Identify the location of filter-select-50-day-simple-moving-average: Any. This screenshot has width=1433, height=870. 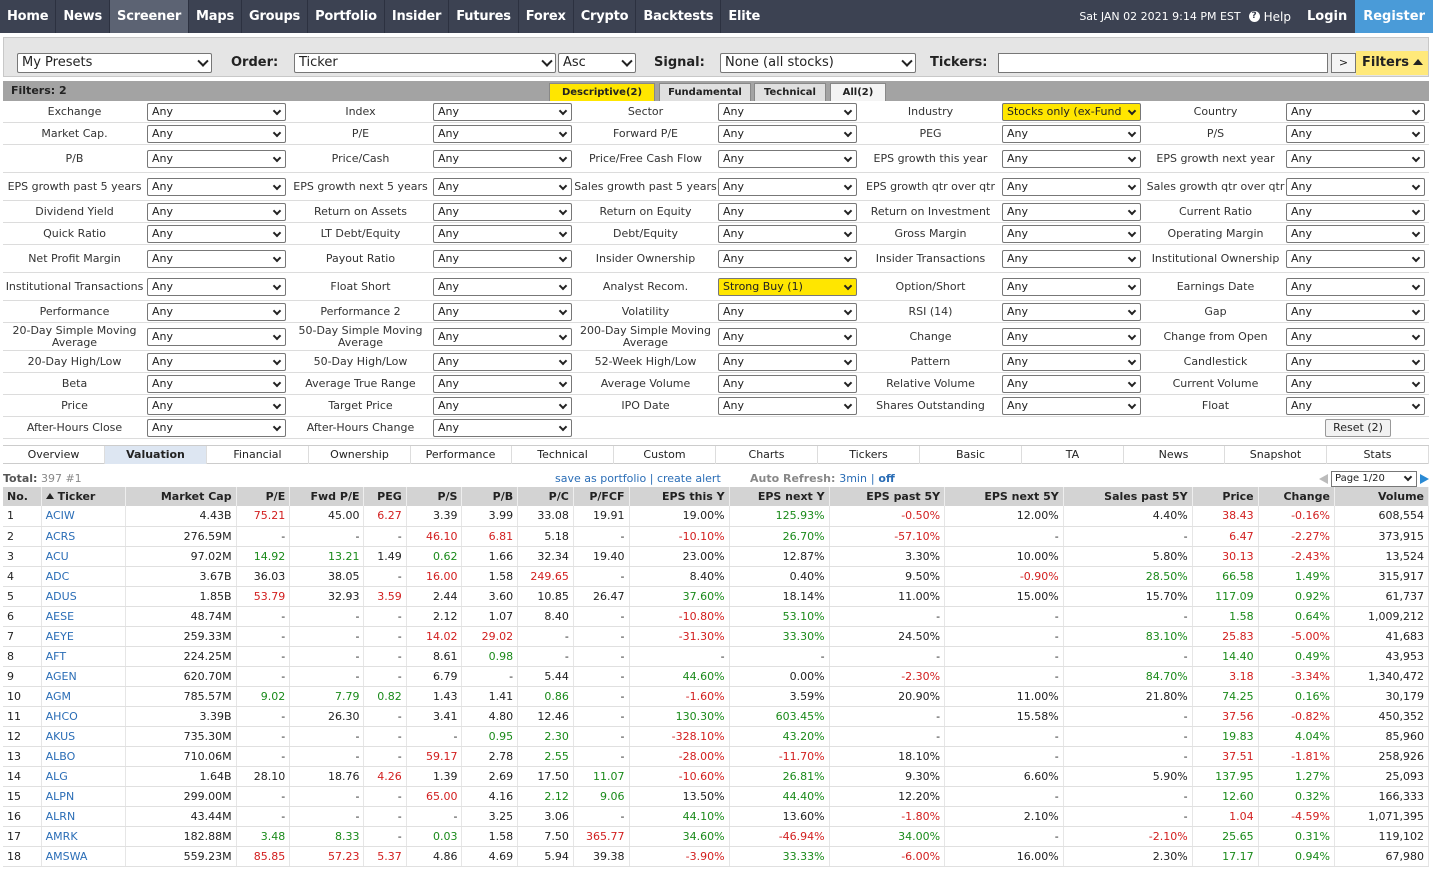
(502, 337).